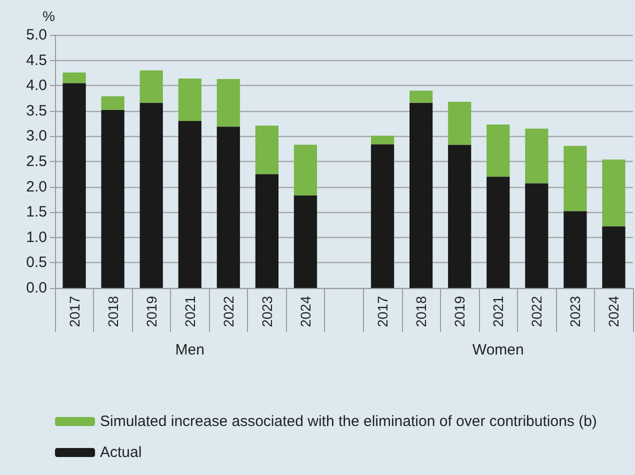 The width and height of the screenshot is (635, 475). What do you see at coordinates (36, 263) in the screenshot?
I see `y-tick-label: 0.5` at bounding box center [36, 263].